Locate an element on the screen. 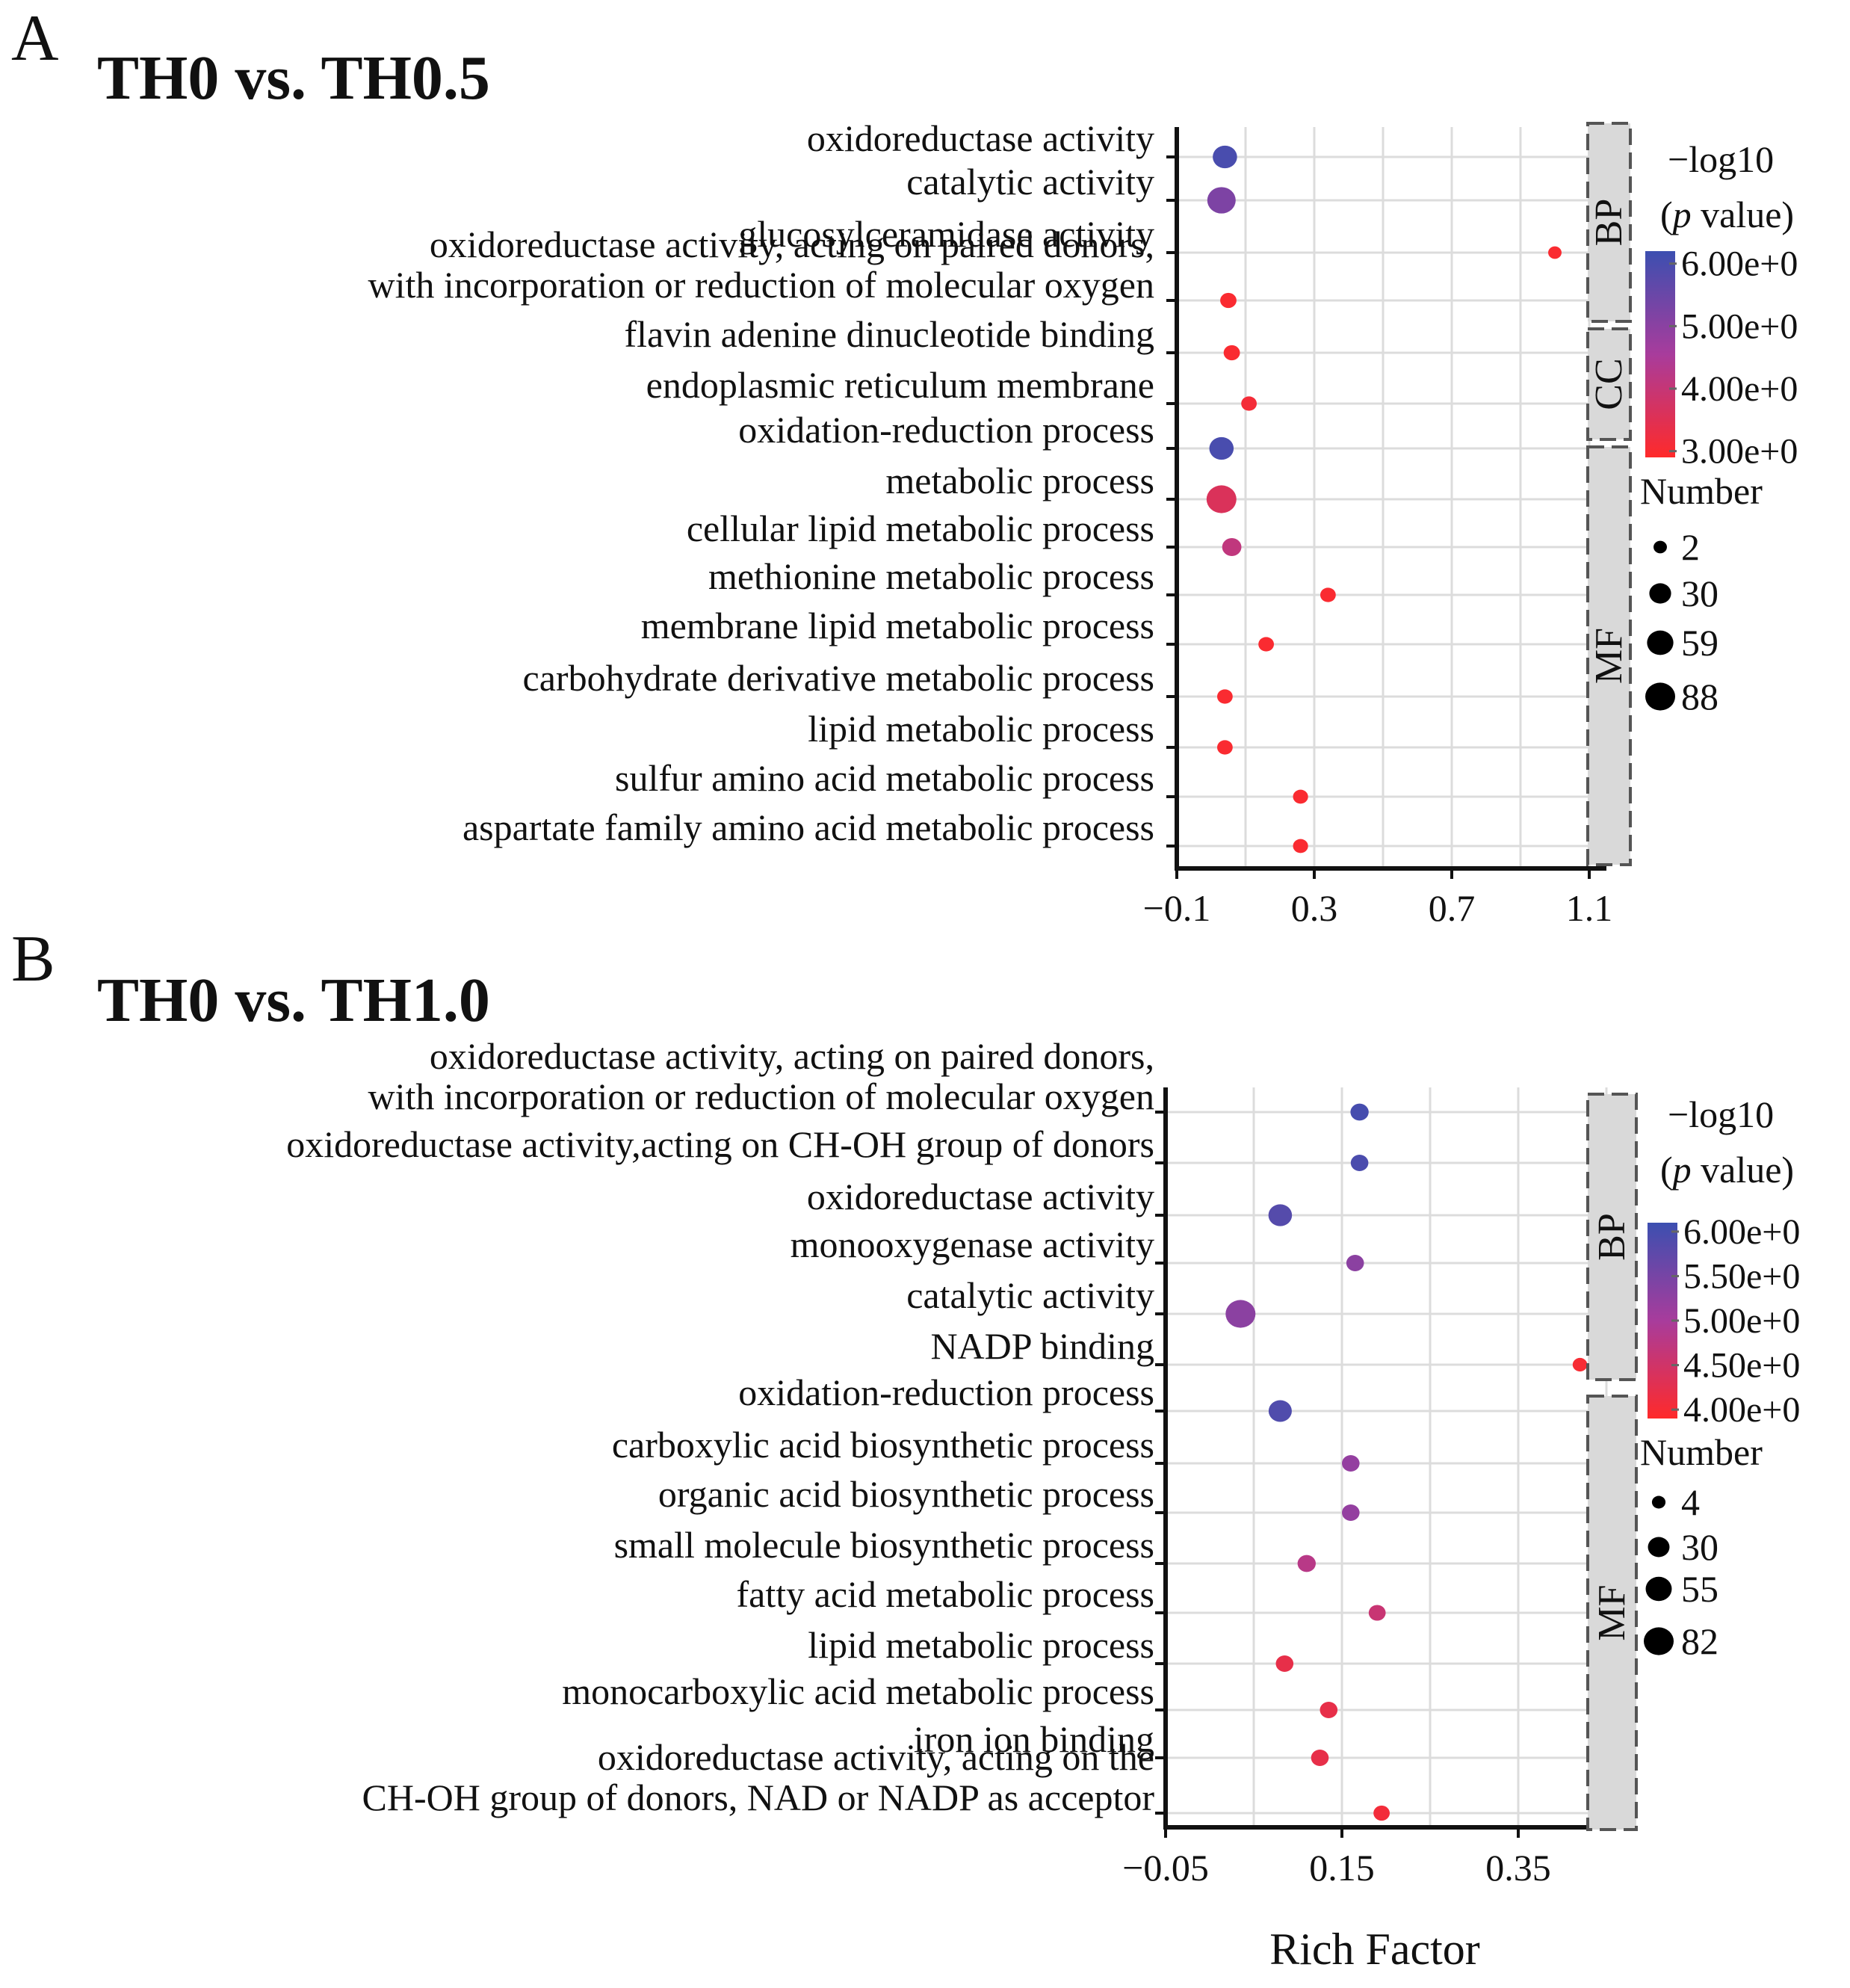 The height and width of the screenshot is (1988, 1850). size-legend-label: 82 is located at coordinates (1699, 1641).